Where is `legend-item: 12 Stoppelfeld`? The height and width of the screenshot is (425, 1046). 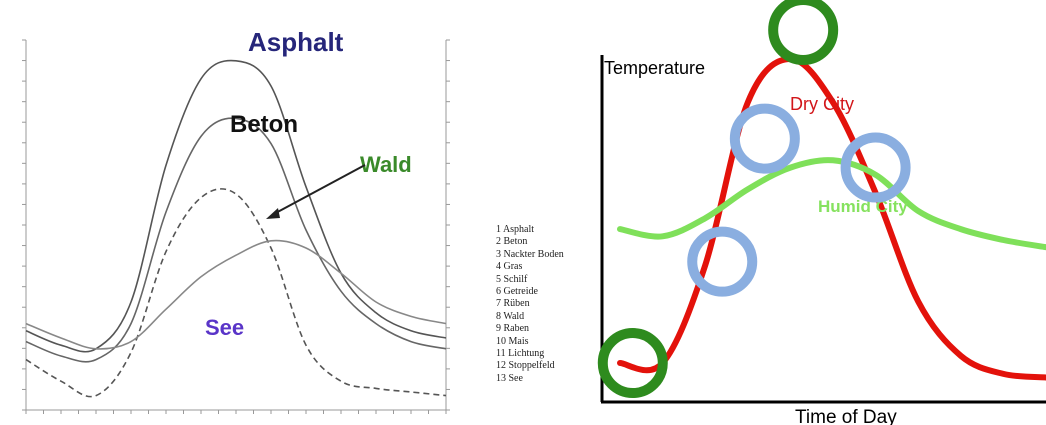
legend-item: 12 Stoppelfeld is located at coordinates (525, 366).